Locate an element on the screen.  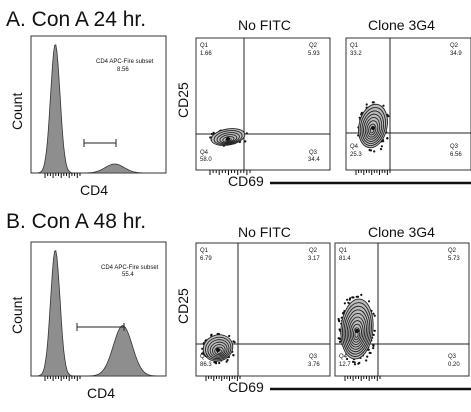
panel-a-gate-name: CD4 APC-Fire subset is located at coordinates (125, 62).